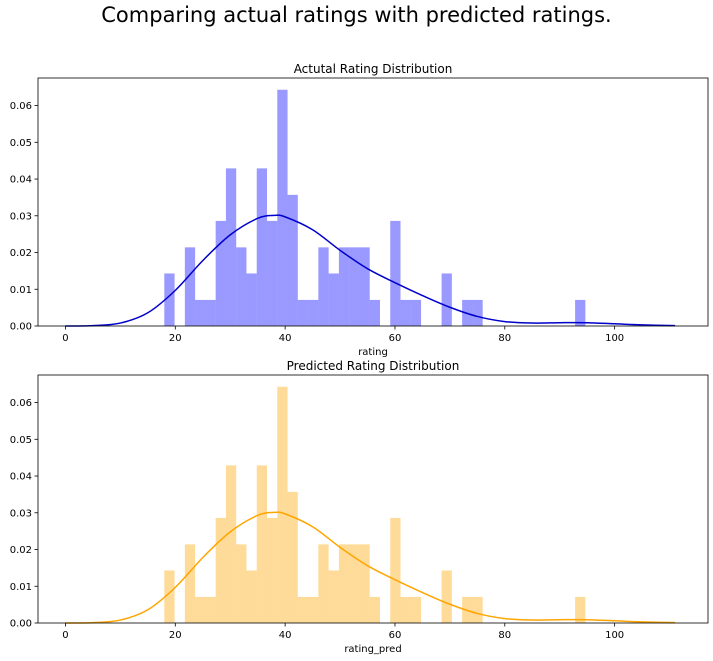 The image size is (713, 661). What do you see at coordinates (373, 366) in the screenshot?
I see `axes-title: Predicted Rating Distribution` at bounding box center [373, 366].